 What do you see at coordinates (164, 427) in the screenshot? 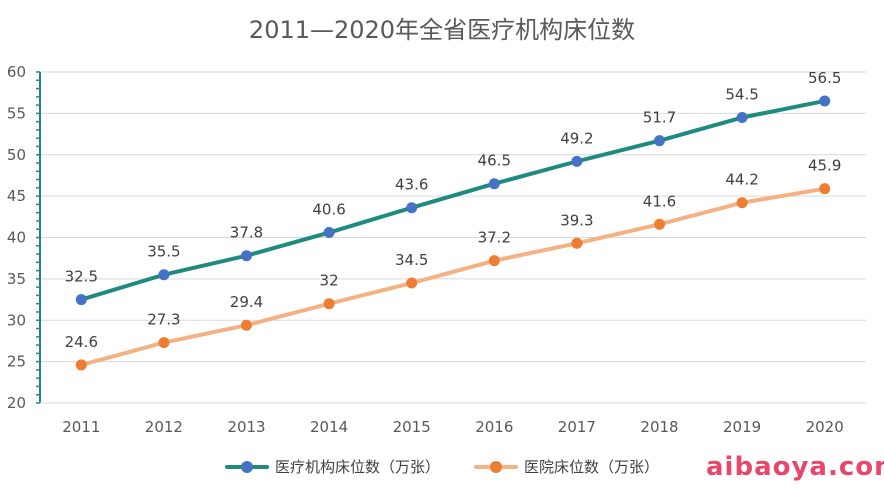
I see `x-tick-label-2012: 2012` at bounding box center [164, 427].